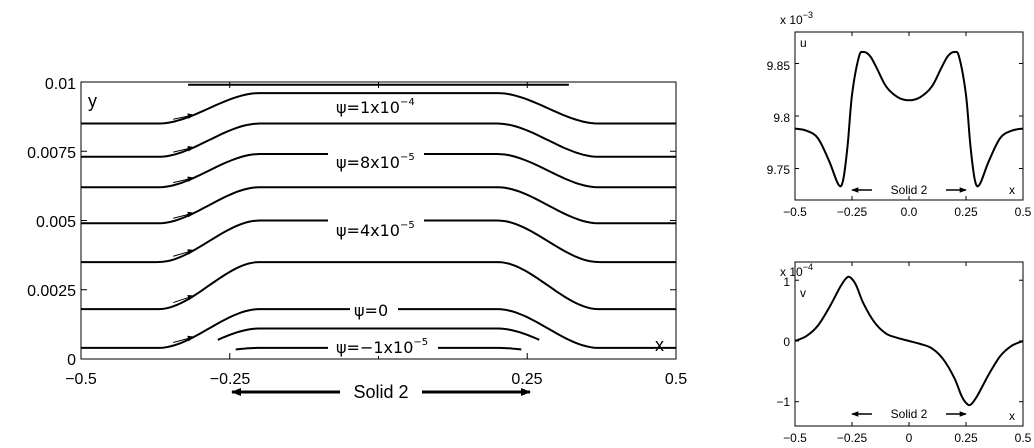 This screenshot has height=448, width=1034. What do you see at coordinates (909, 119) in the screenshot?
I see `u-series-line` at bounding box center [909, 119].